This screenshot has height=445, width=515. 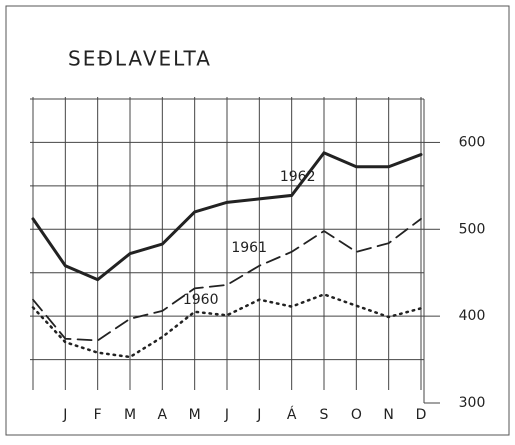 I want to click on y-tick-label: 500, so click(x=472, y=229).